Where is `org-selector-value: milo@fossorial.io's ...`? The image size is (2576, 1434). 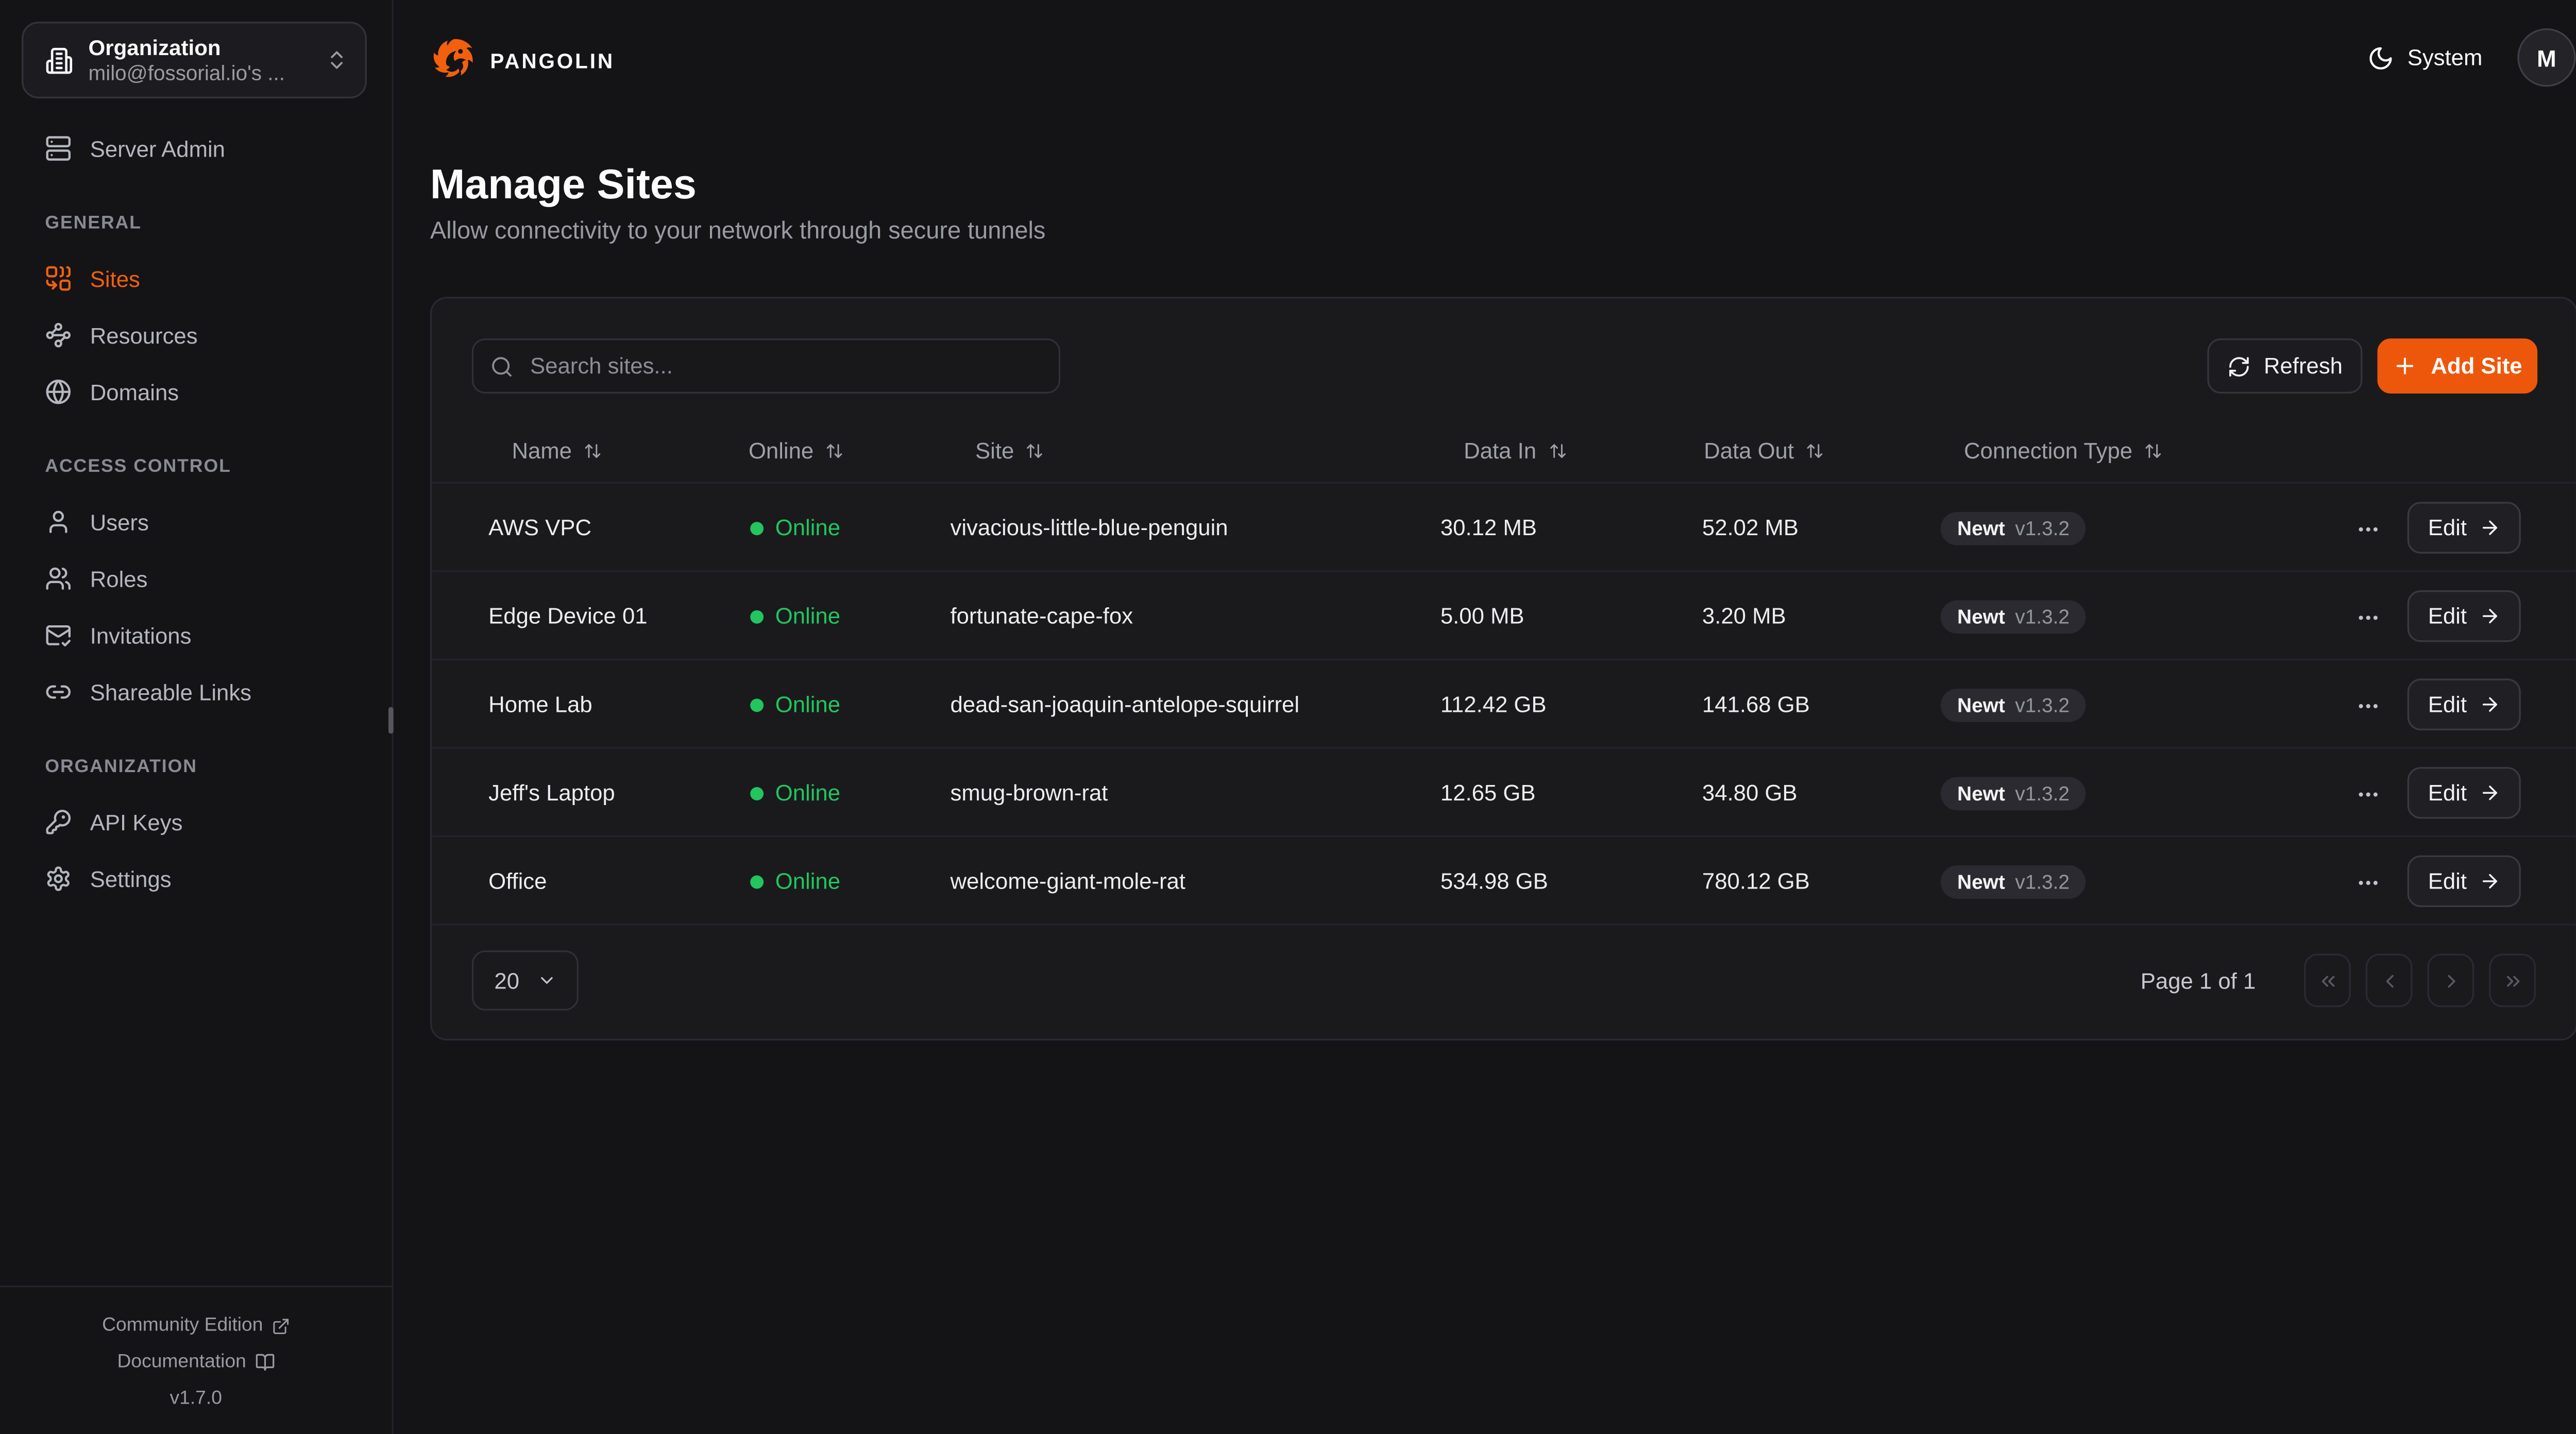
org-selector-value: milo@fossorial.io's ... is located at coordinates (186, 72).